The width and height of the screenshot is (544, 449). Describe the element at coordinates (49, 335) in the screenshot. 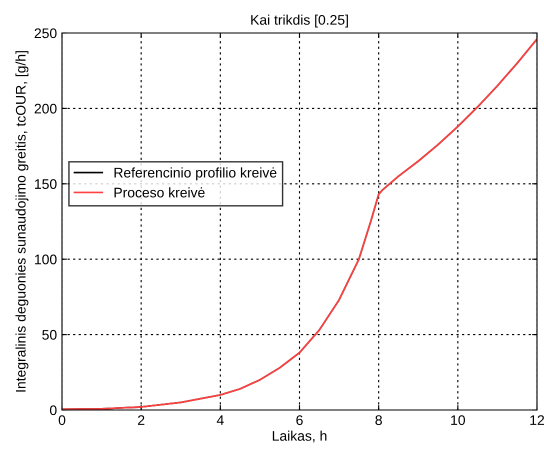

I see `y-tick-label: 50` at that location.